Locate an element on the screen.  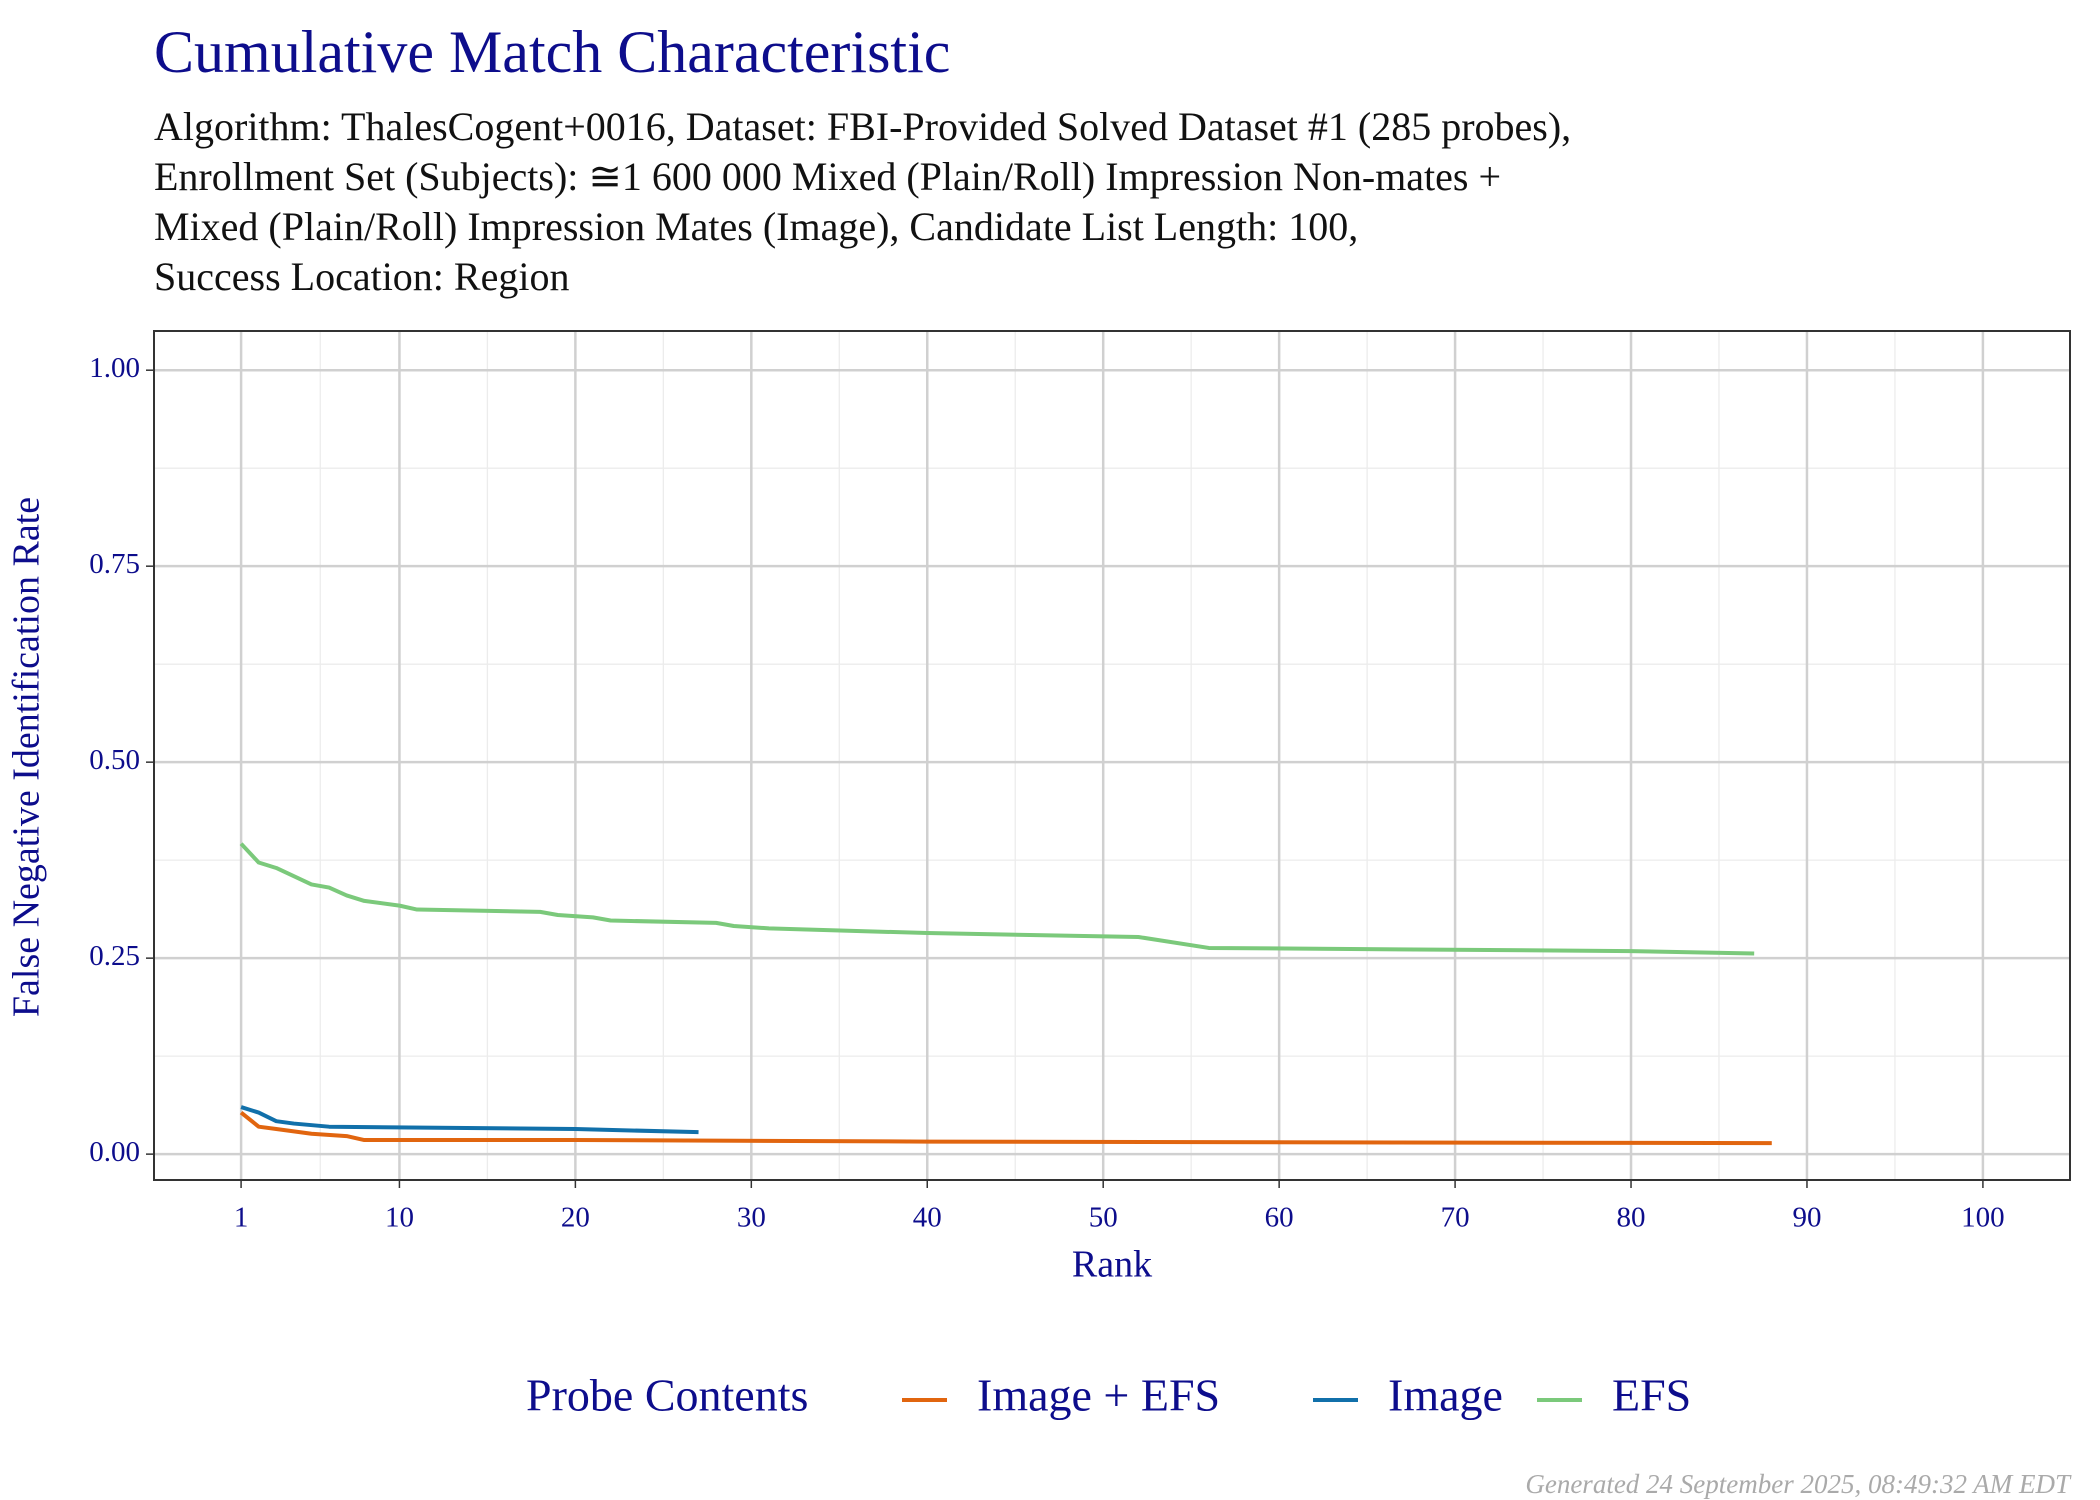
y-tick-label: 0.50 is located at coordinates (114, 760).